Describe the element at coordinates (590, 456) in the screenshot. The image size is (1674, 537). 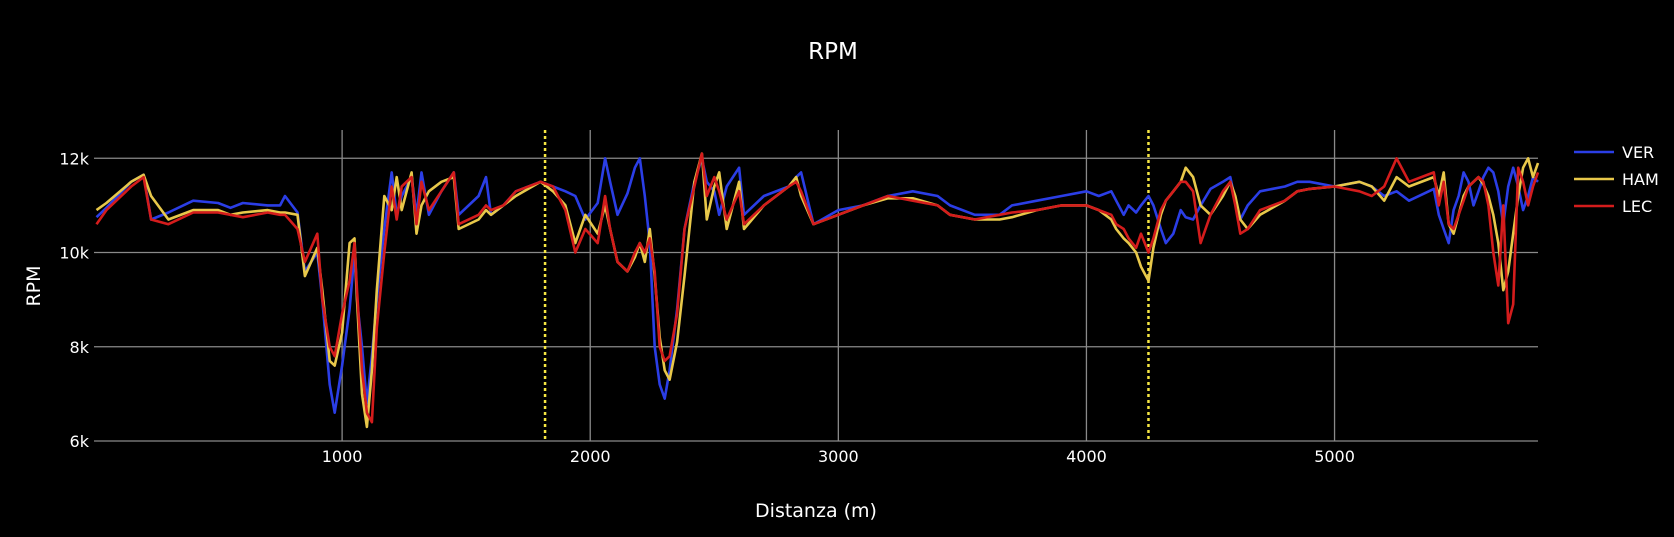
I see `x-tick-label: 2000` at that location.